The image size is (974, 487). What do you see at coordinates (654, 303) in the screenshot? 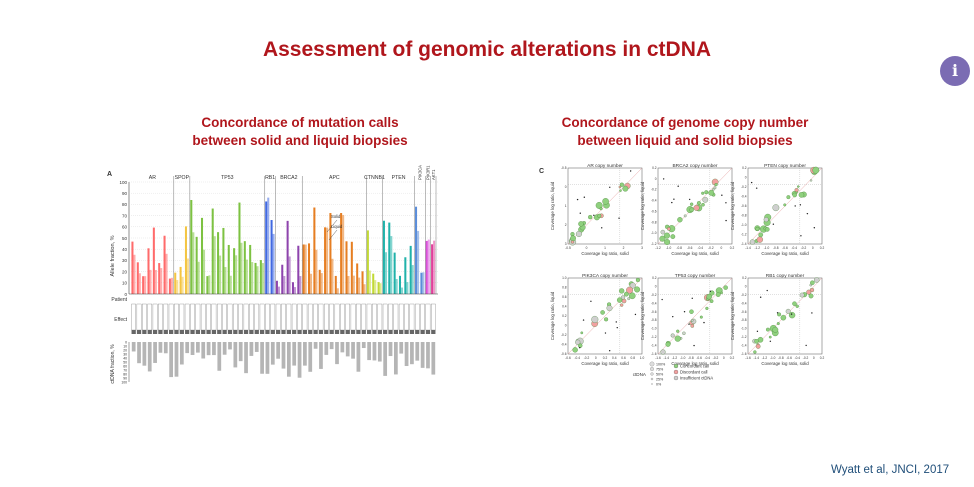
I see `scatter-y-tick: -0.4` at bounding box center [654, 303].